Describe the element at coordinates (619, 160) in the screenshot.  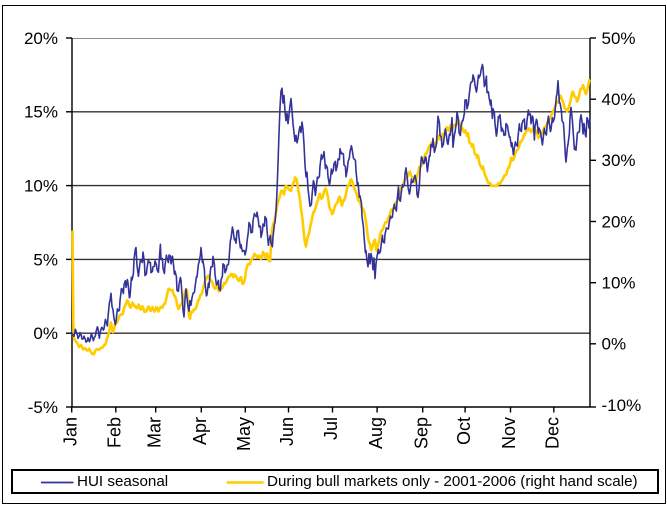
I see `svg-text: 30%` at that location.